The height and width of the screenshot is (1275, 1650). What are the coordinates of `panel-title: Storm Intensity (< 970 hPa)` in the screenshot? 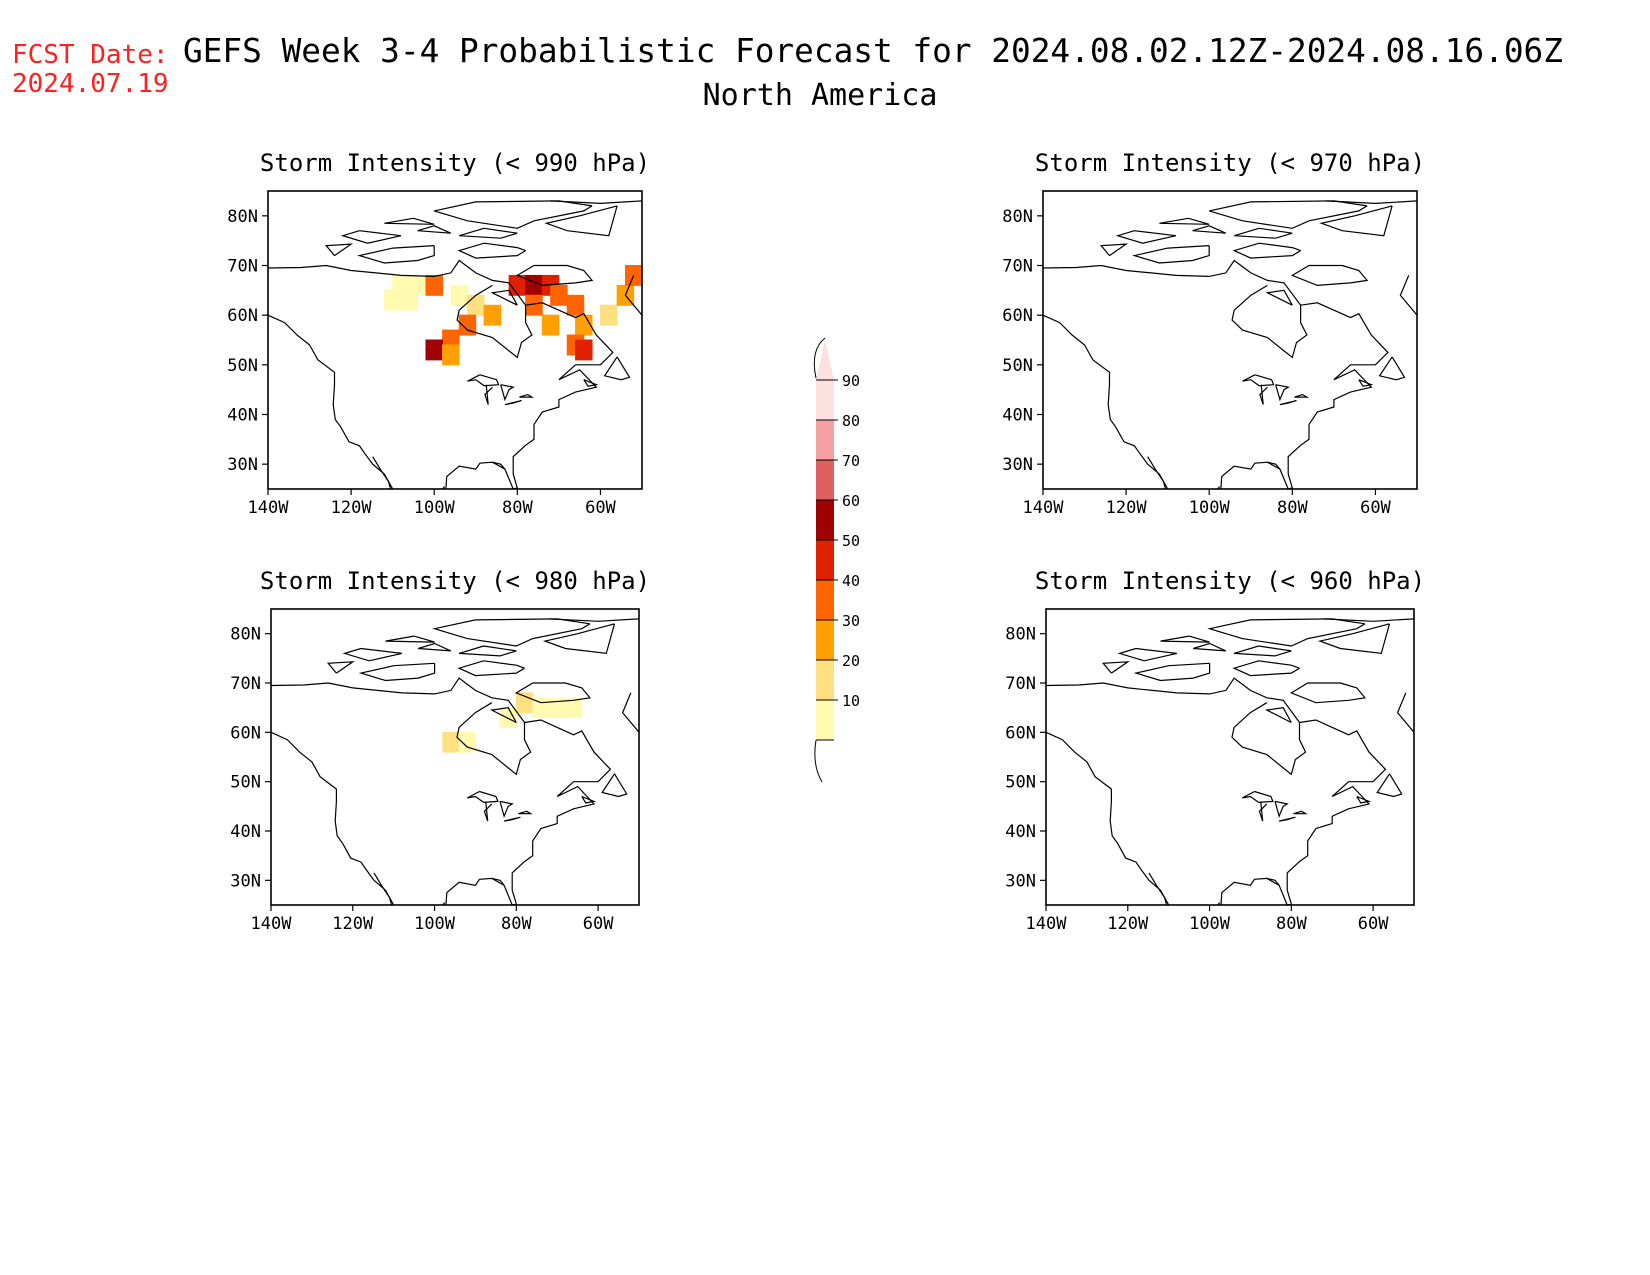 It's located at (1230, 163).